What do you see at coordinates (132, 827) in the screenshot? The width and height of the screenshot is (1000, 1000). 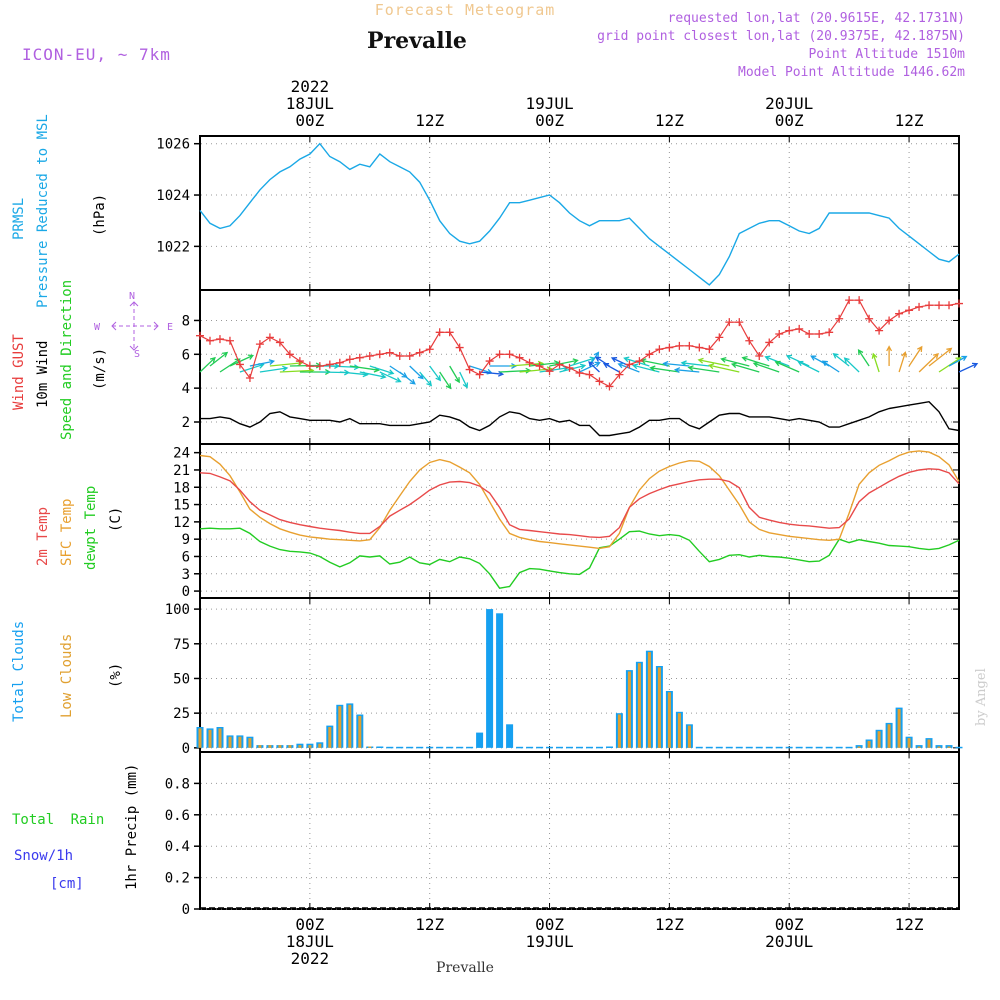 I see `precip-unit-label: 1hr Precip (mm)` at bounding box center [132, 827].